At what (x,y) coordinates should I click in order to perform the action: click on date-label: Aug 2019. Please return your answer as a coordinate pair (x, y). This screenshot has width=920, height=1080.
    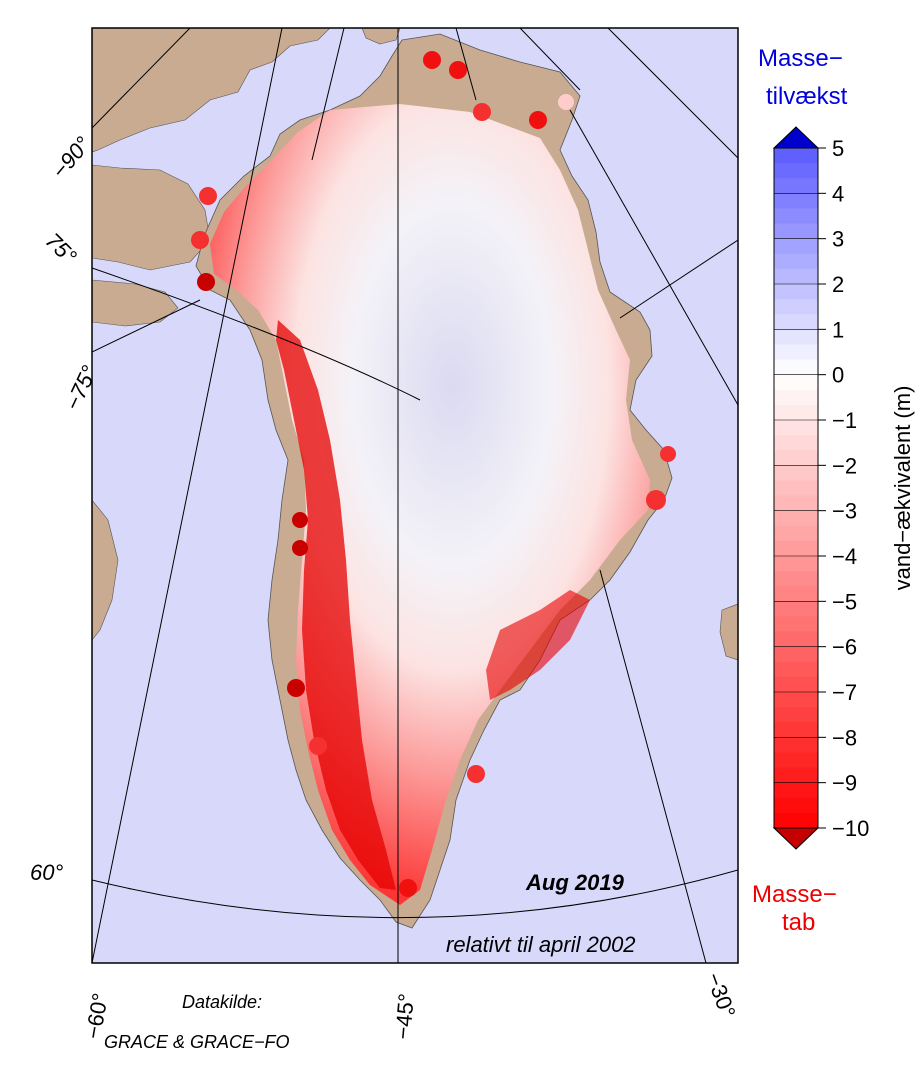
    Looking at the image, I should click on (575, 882).